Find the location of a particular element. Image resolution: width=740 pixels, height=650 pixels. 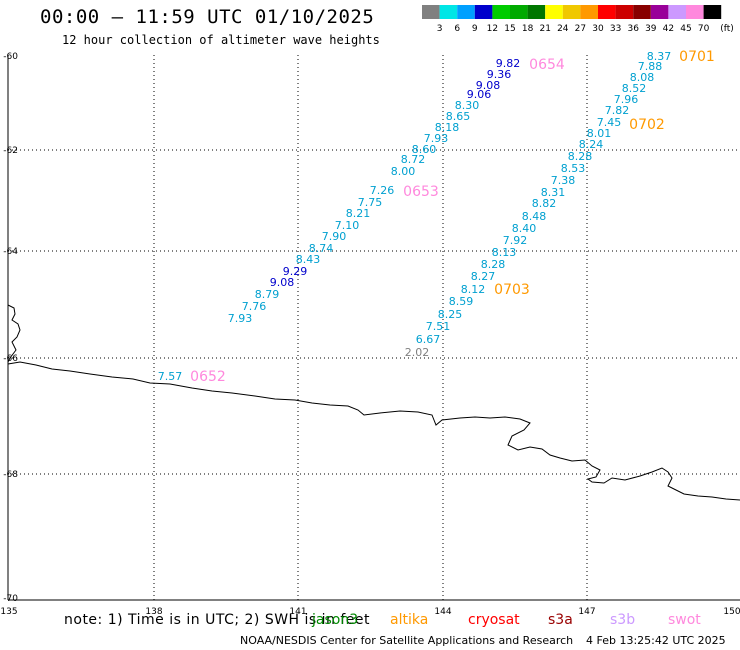

legend-tick-label: 42 is located at coordinates (668, 29).